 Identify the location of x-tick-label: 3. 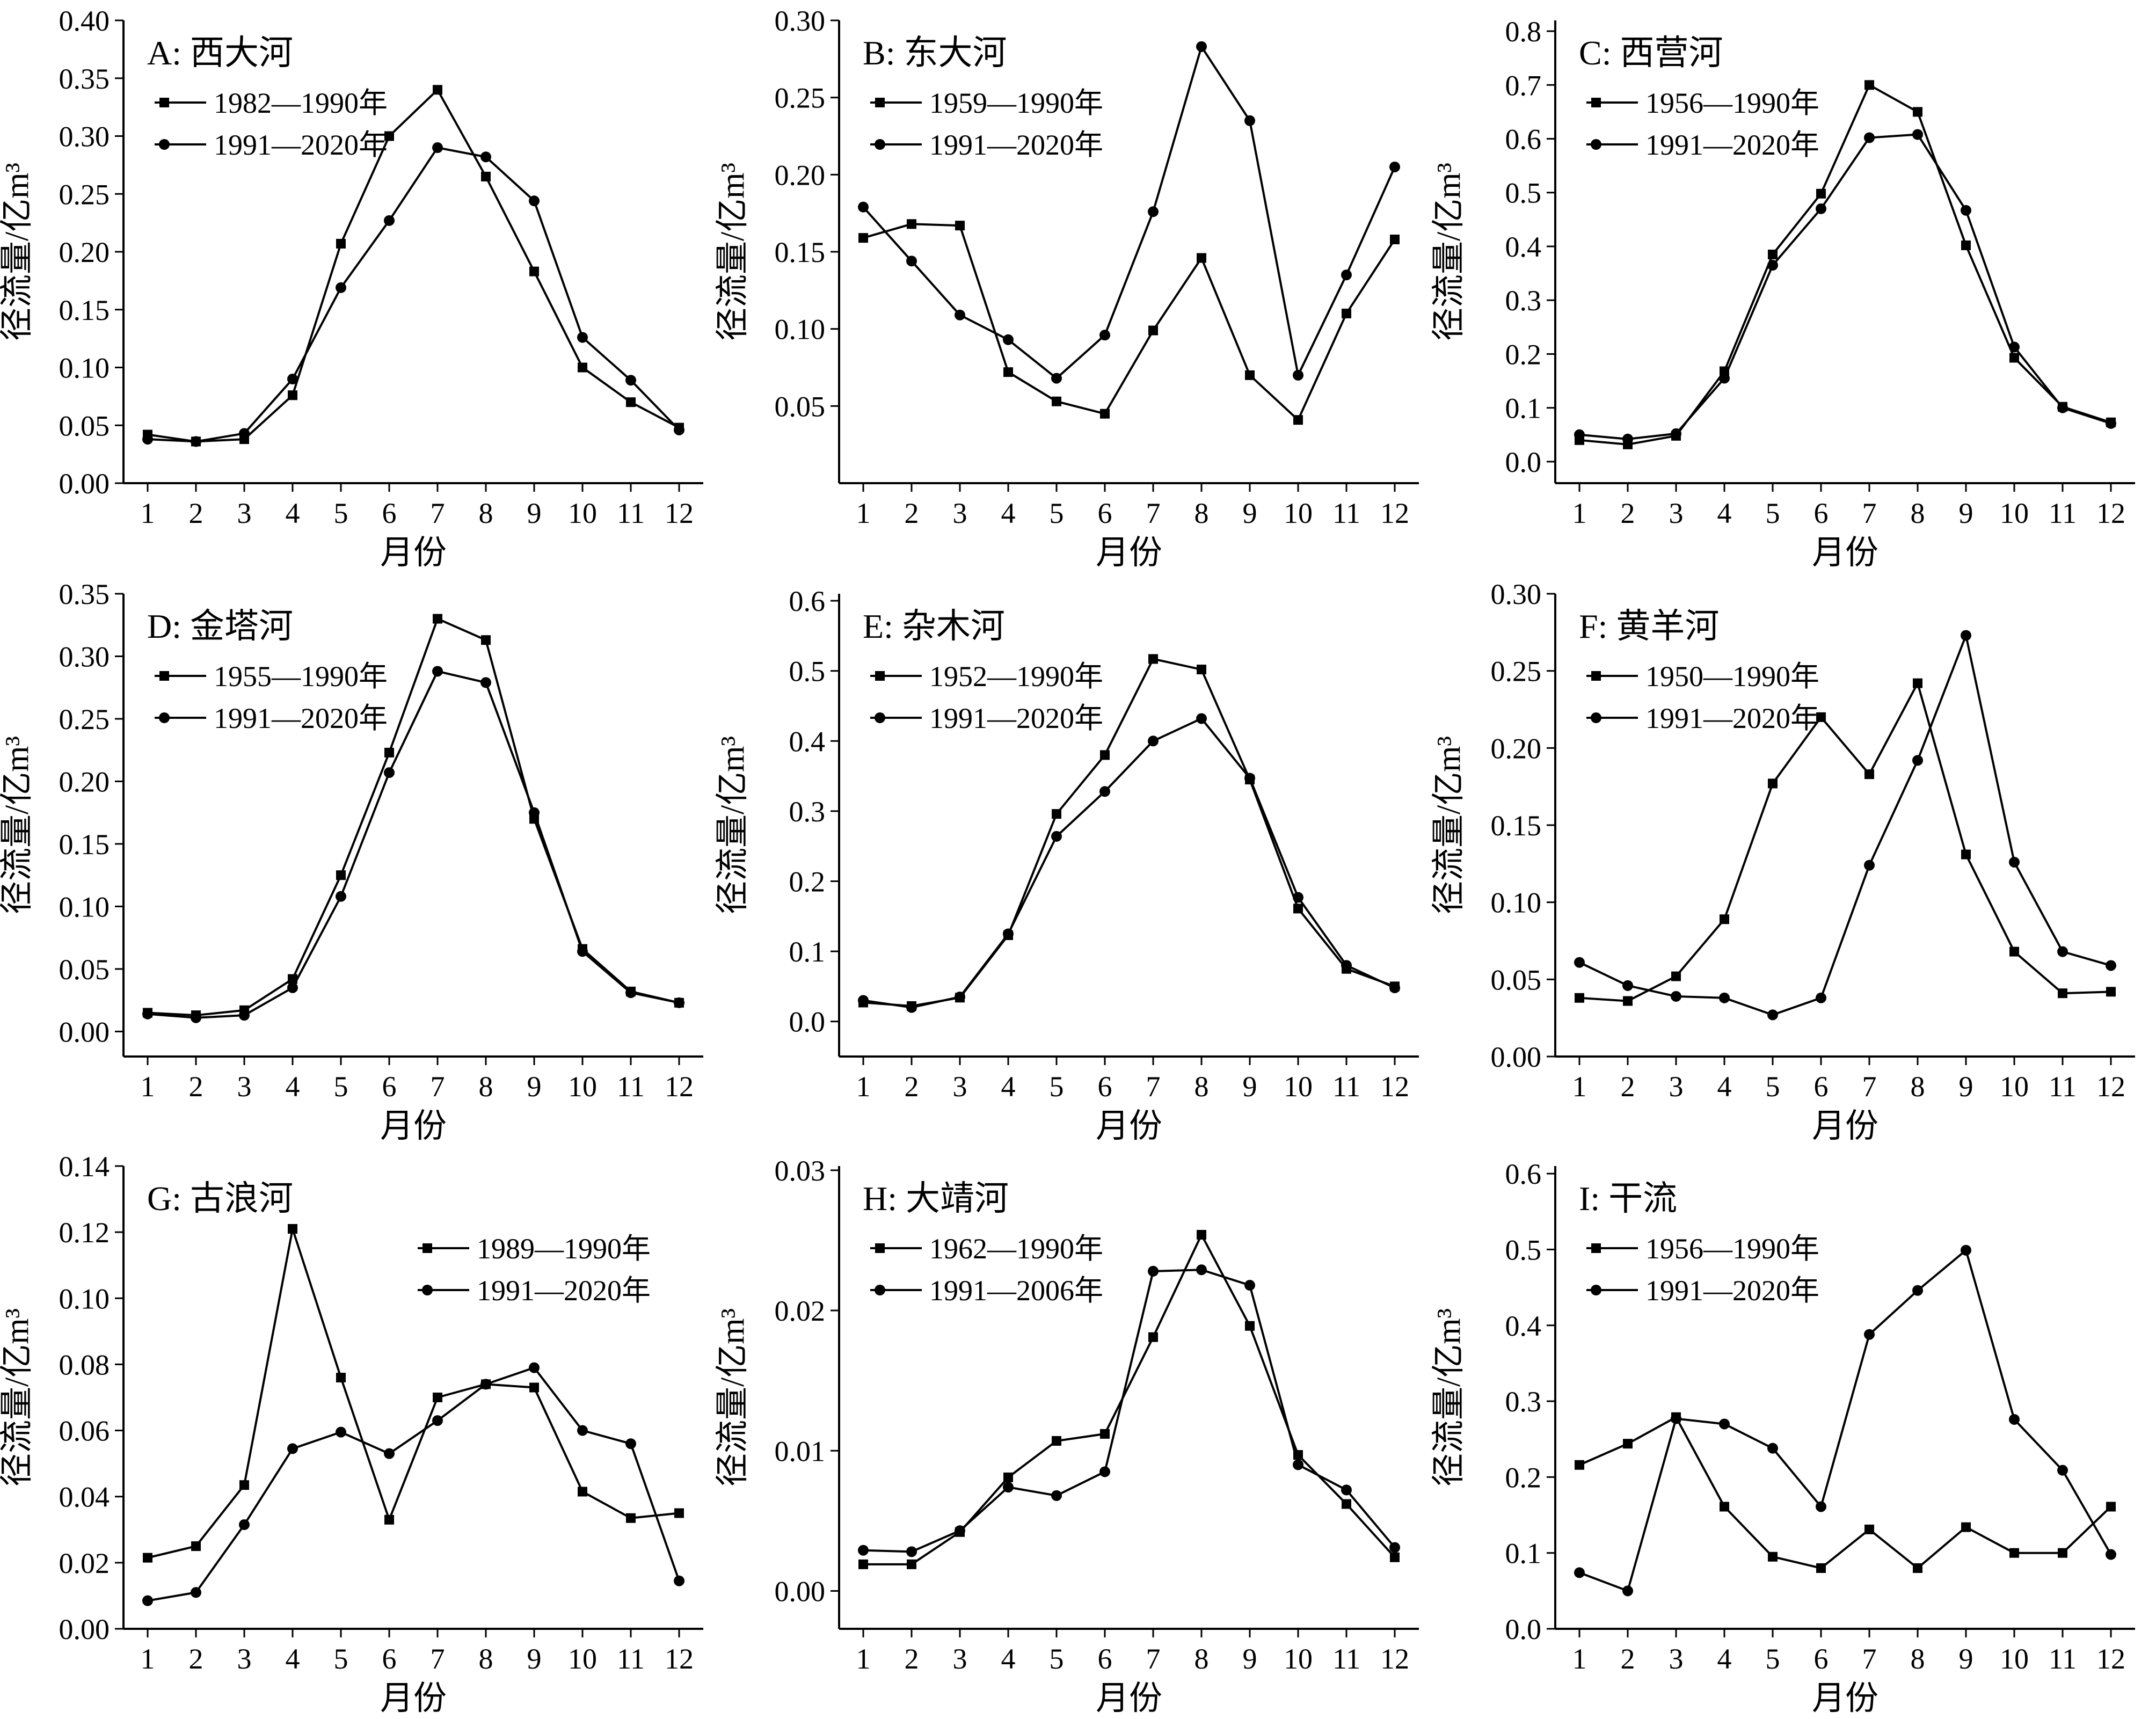
(960, 1659).